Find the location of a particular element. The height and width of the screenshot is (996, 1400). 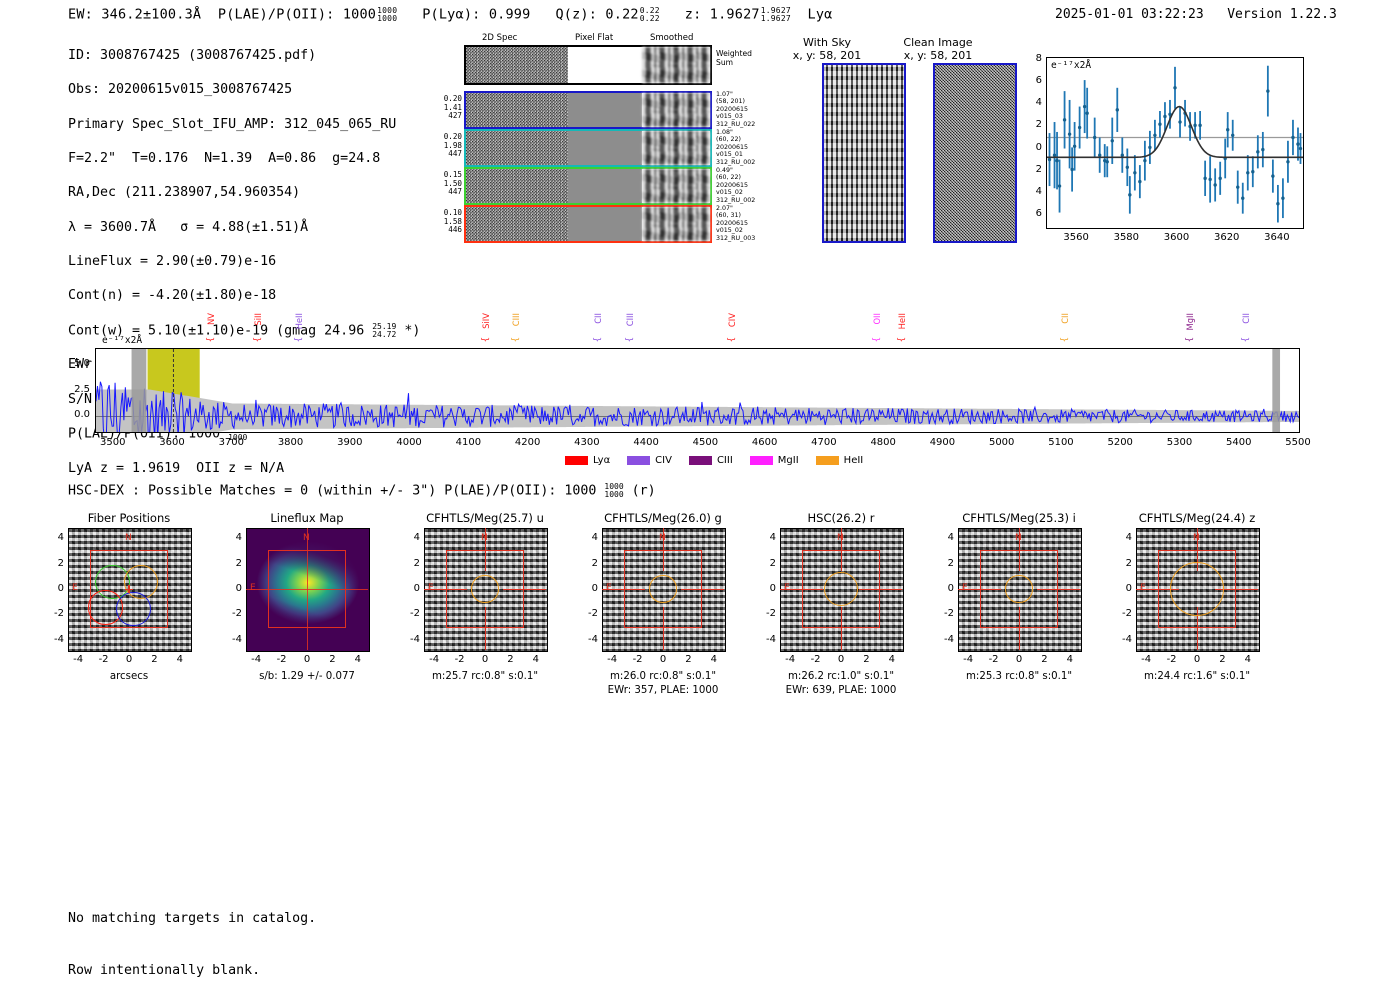

legend-label: MgII is located at coordinates (788, 460).